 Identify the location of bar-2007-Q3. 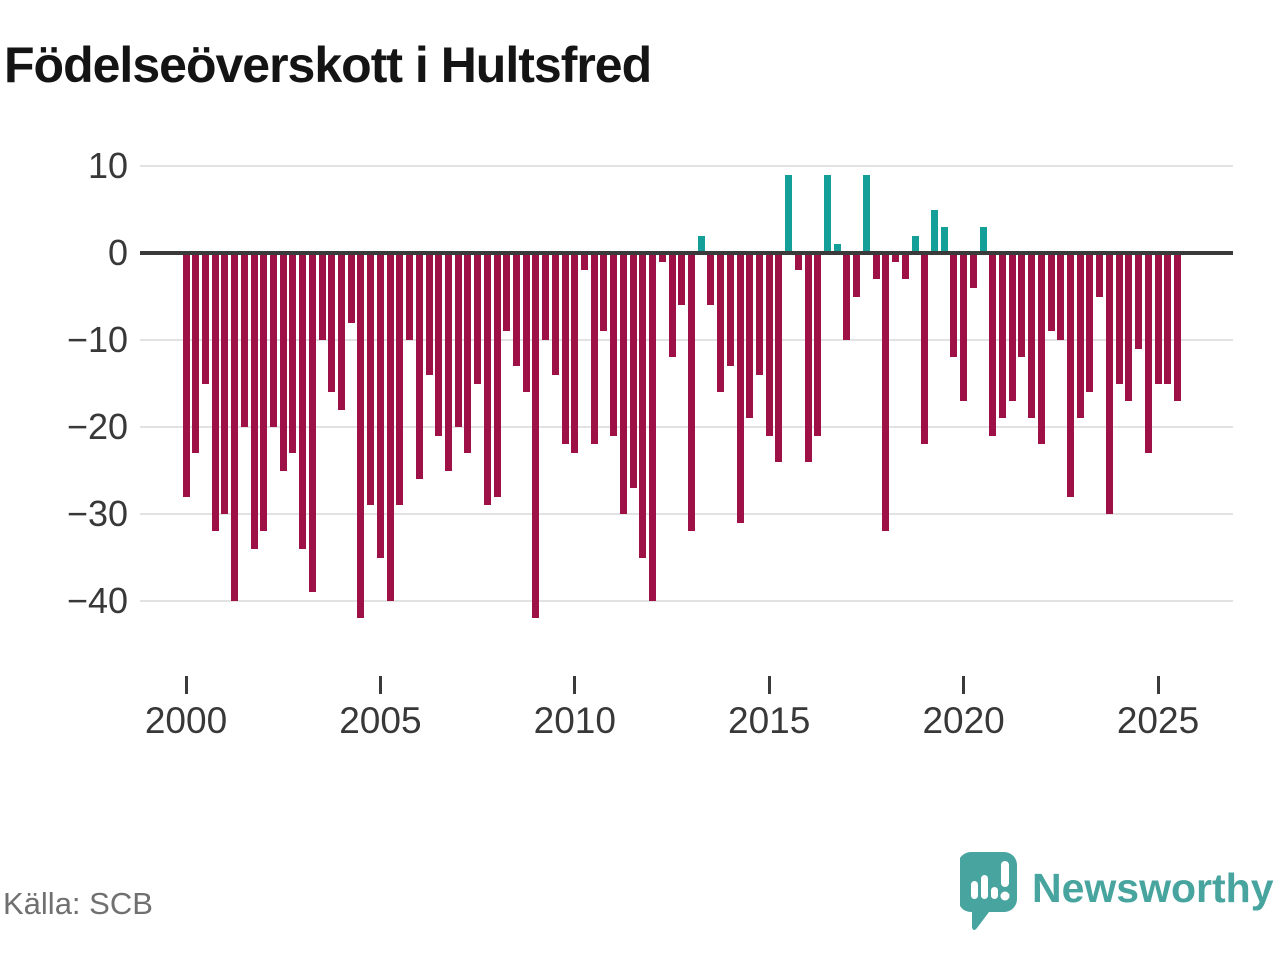
(478, 318).